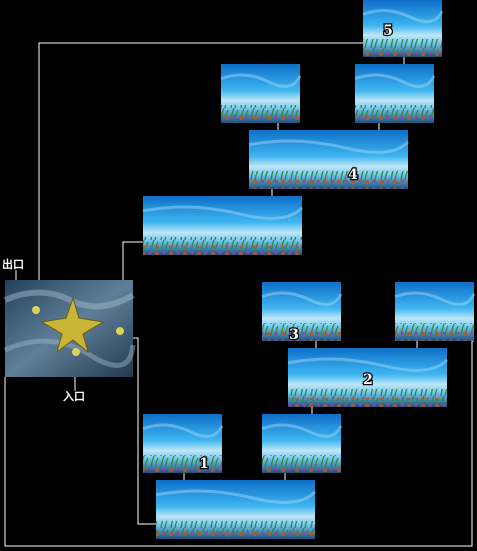 The height and width of the screenshot is (551, 477). What do you see at coordinates (223, 225) in the screenshot?
I see `room-4-lower` at bounding box center [223, 225].